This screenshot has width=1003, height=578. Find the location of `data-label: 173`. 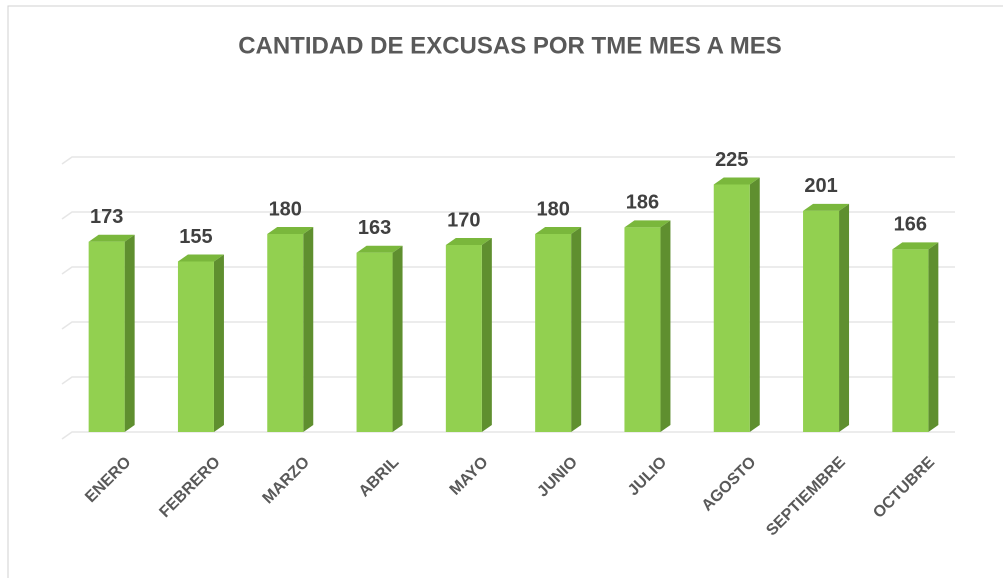

data-label: 173 is located at coordinates (106, 217).